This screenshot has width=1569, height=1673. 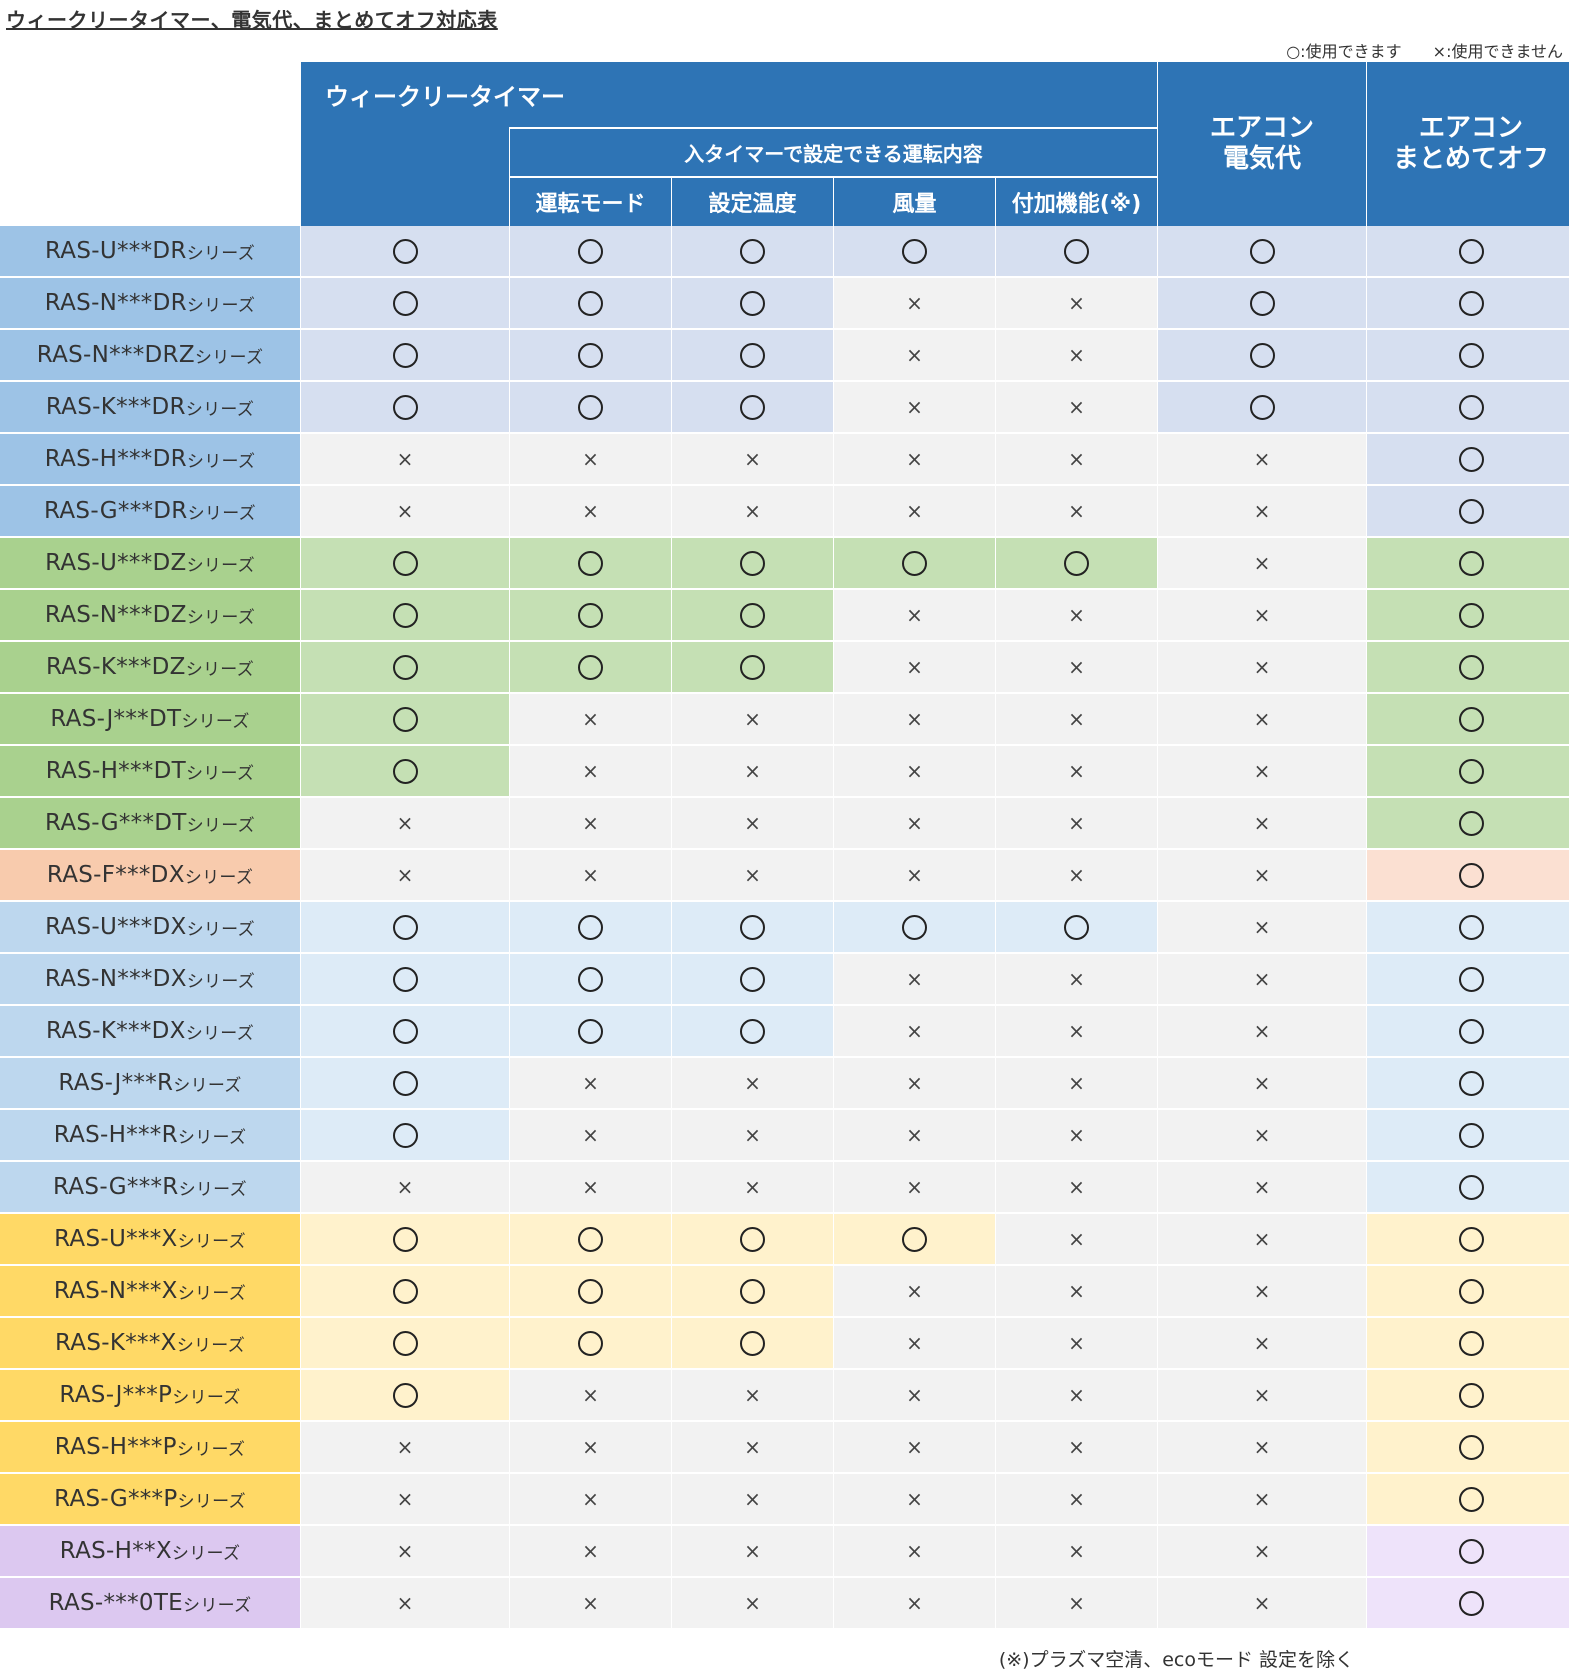 I want to click on model-name: RAS-G***DT, so click(x=116, y=823).